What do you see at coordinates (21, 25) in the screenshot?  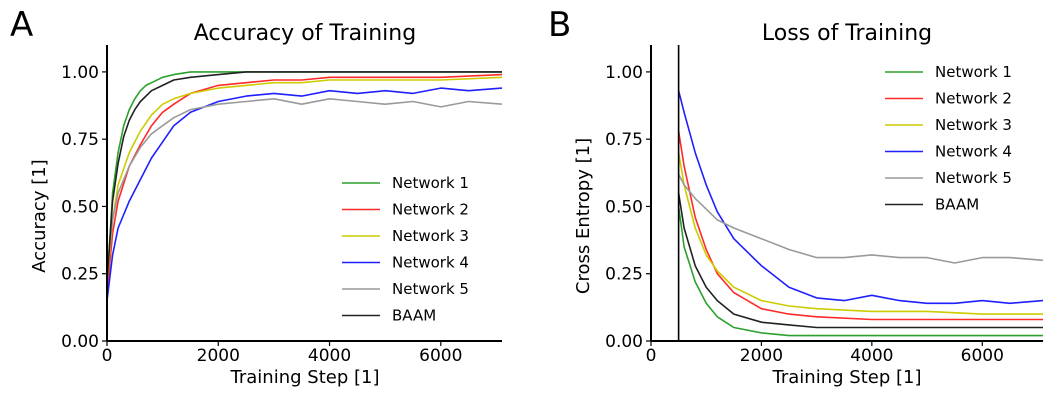 I see `panel-letter-a: A` at bounding box center [21, 25].